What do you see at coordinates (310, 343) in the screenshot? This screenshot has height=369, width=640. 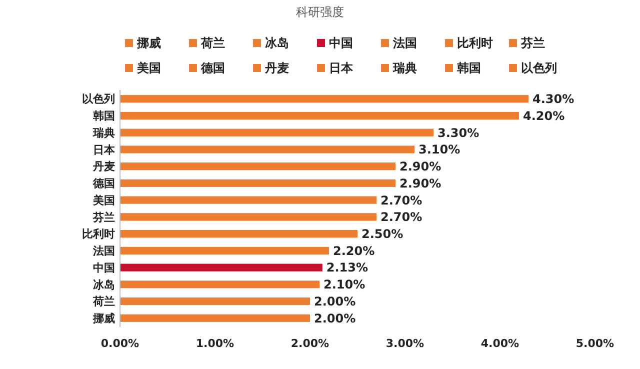 I see `x-tick-label: 2.00%` at bounding box center [310, 343].